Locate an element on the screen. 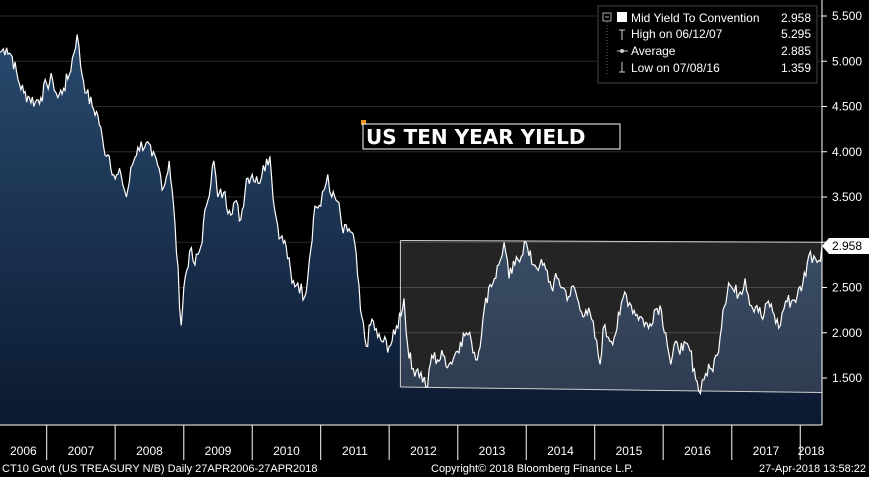  y-tick-label: 2.500 is located at coordinates (847, 288).